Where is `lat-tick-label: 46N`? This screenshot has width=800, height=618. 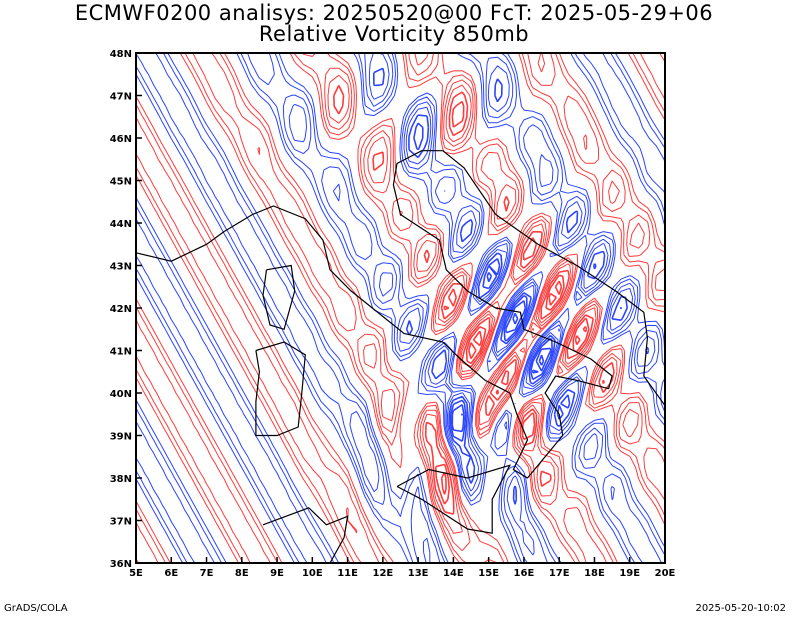
lat-tick-label: 46N is located at coordinates (121, 139).